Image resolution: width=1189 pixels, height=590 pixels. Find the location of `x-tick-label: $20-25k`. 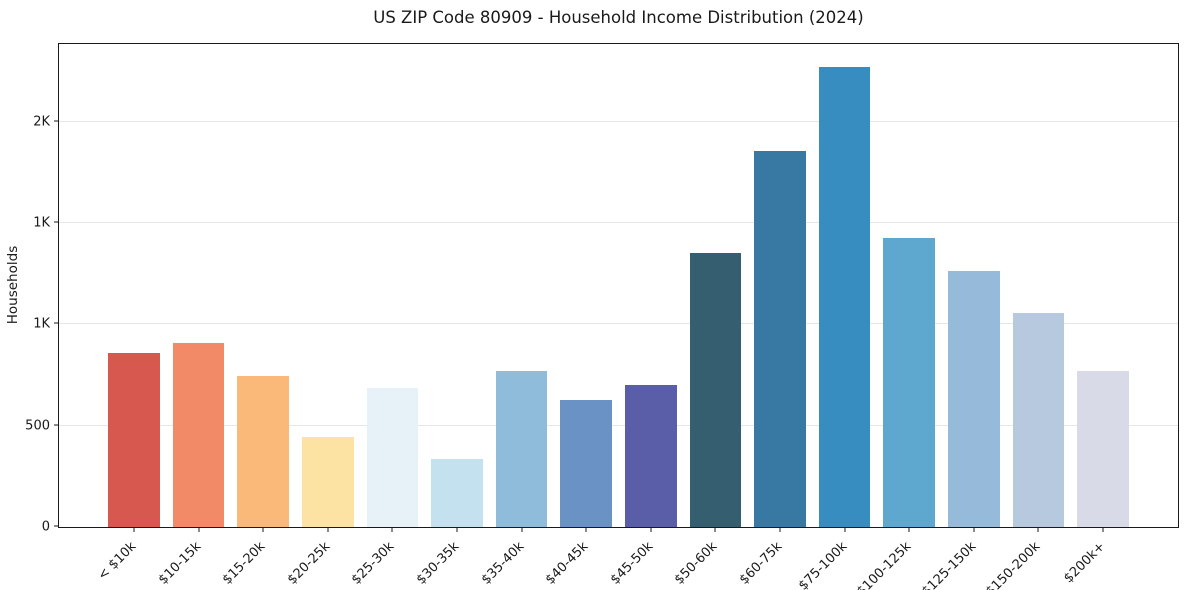

x-tick-label: $20-25k is located at coordinates (309, 563).